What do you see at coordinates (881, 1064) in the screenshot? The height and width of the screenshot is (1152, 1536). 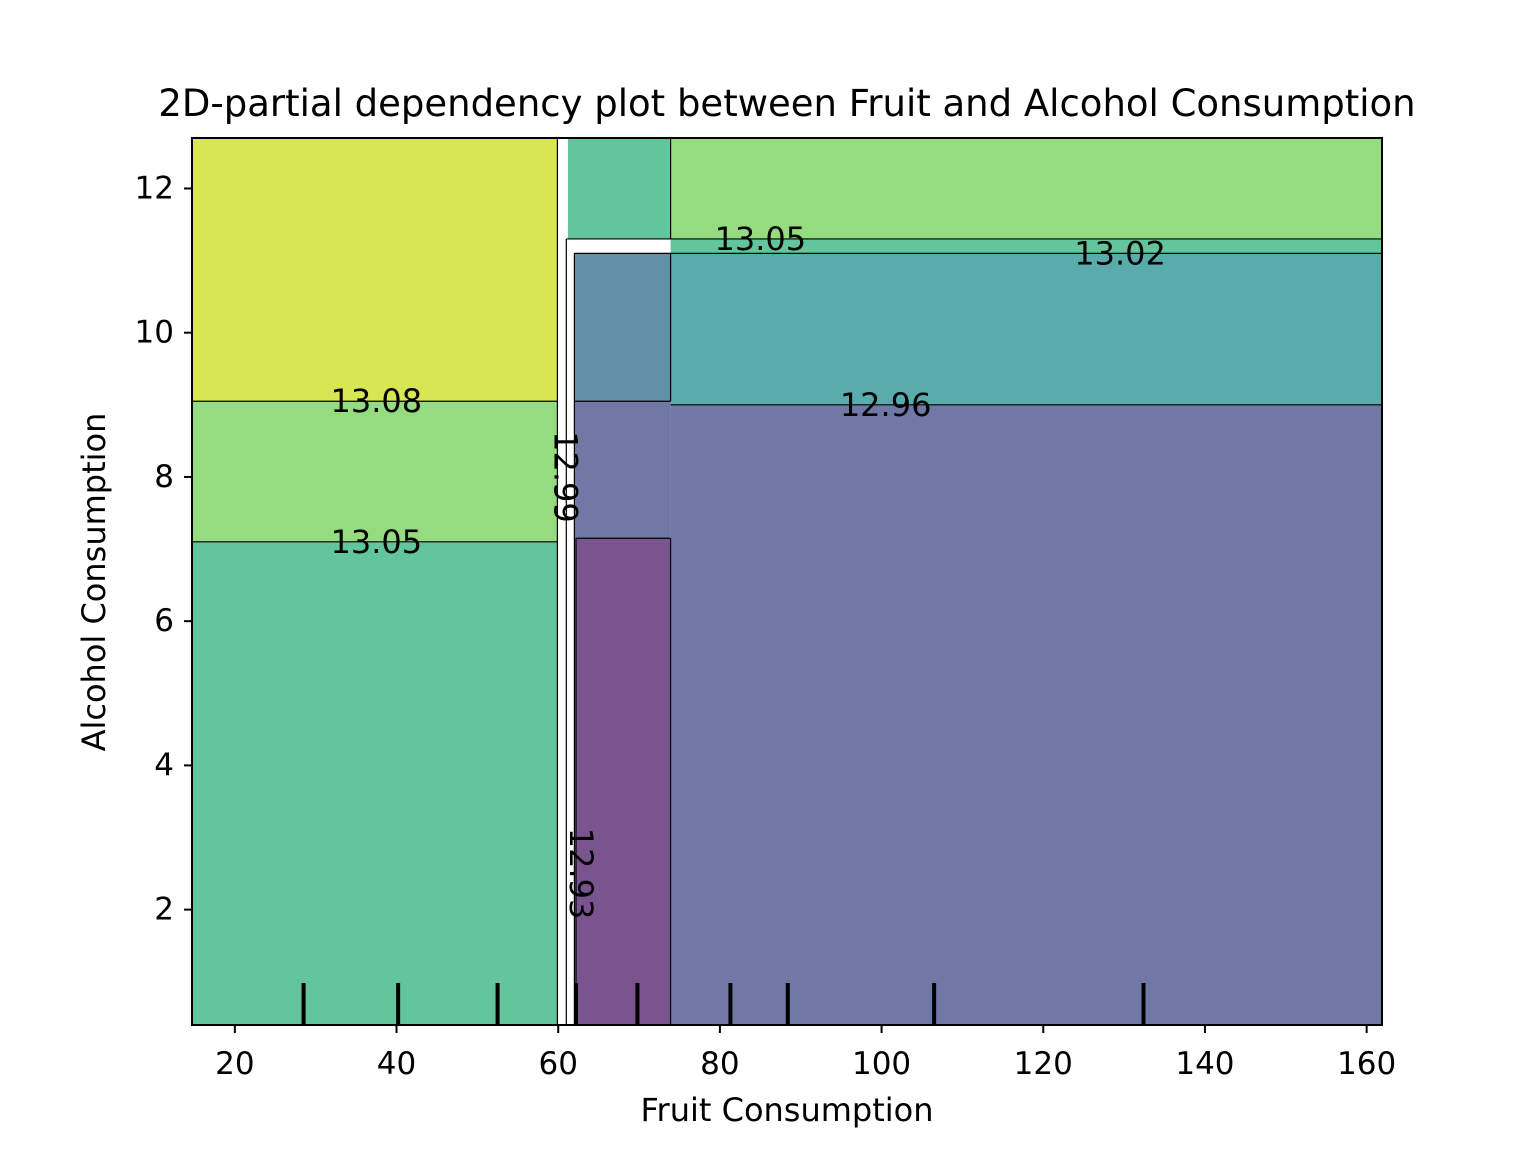 I see `x-tick-label: 100` at bounding box center [881, 1064].